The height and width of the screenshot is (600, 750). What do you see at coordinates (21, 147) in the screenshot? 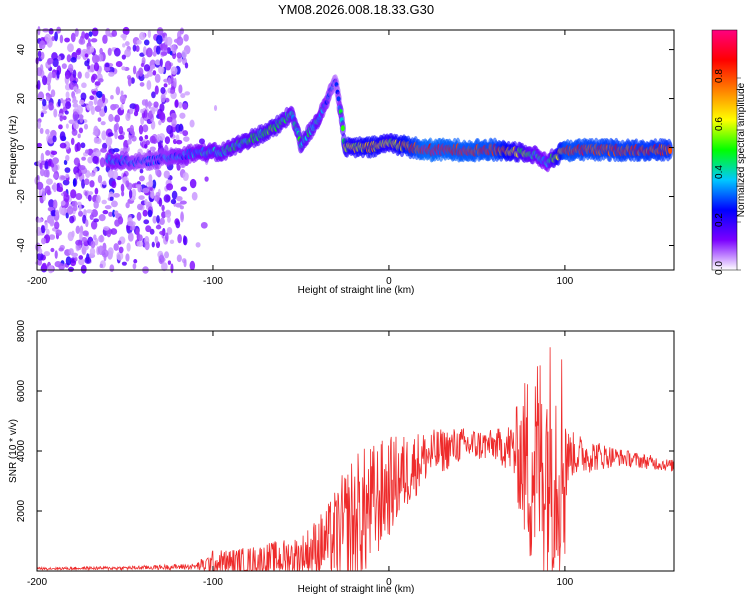
I see `spectrogram-y-tick-label: 0` at bounding box center [21, 147].